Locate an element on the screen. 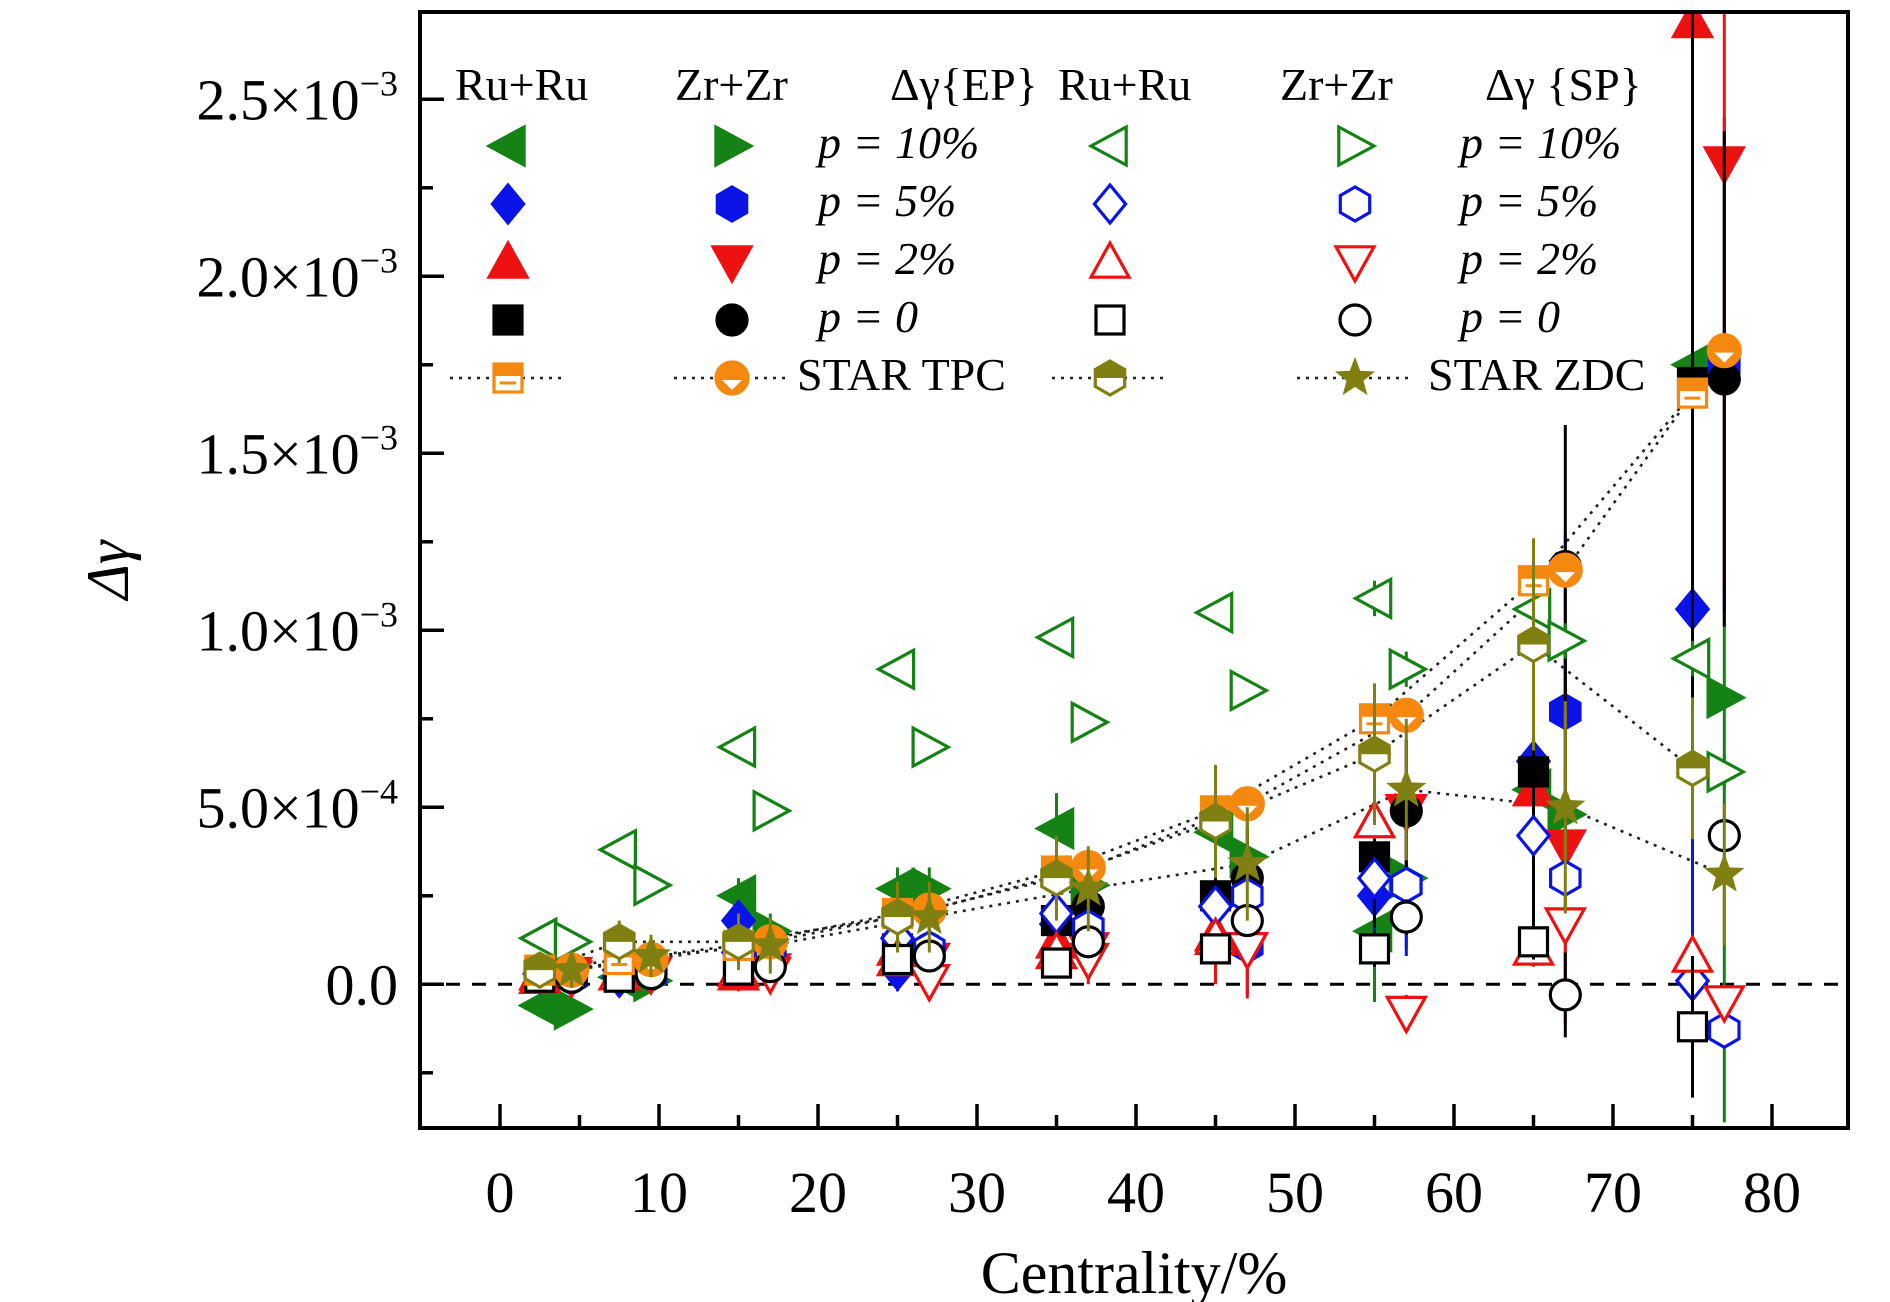 Image resolution: width=1890 pixels, height=1302 pixels. series-star_zdc_zr is located at coordinates (1148, 844).